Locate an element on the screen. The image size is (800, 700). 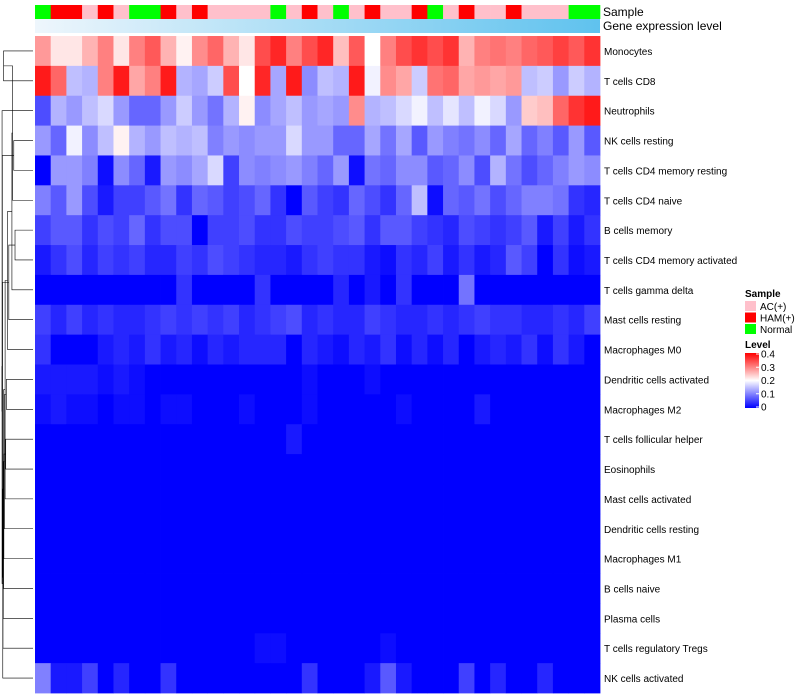
row-label: T cells gamma delta is located at coordinates (649, 291).